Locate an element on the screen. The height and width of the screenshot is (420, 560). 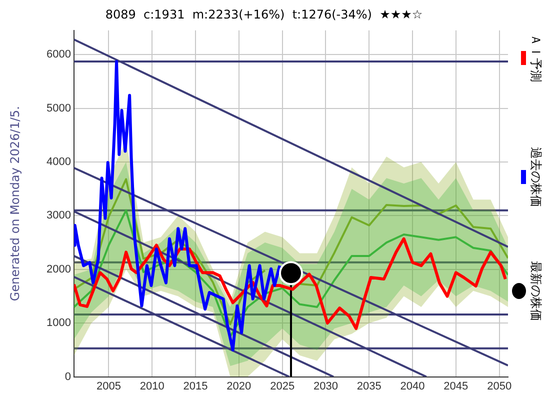
legend-label: ＡＩ予測 is located at coordinates (536, 58).